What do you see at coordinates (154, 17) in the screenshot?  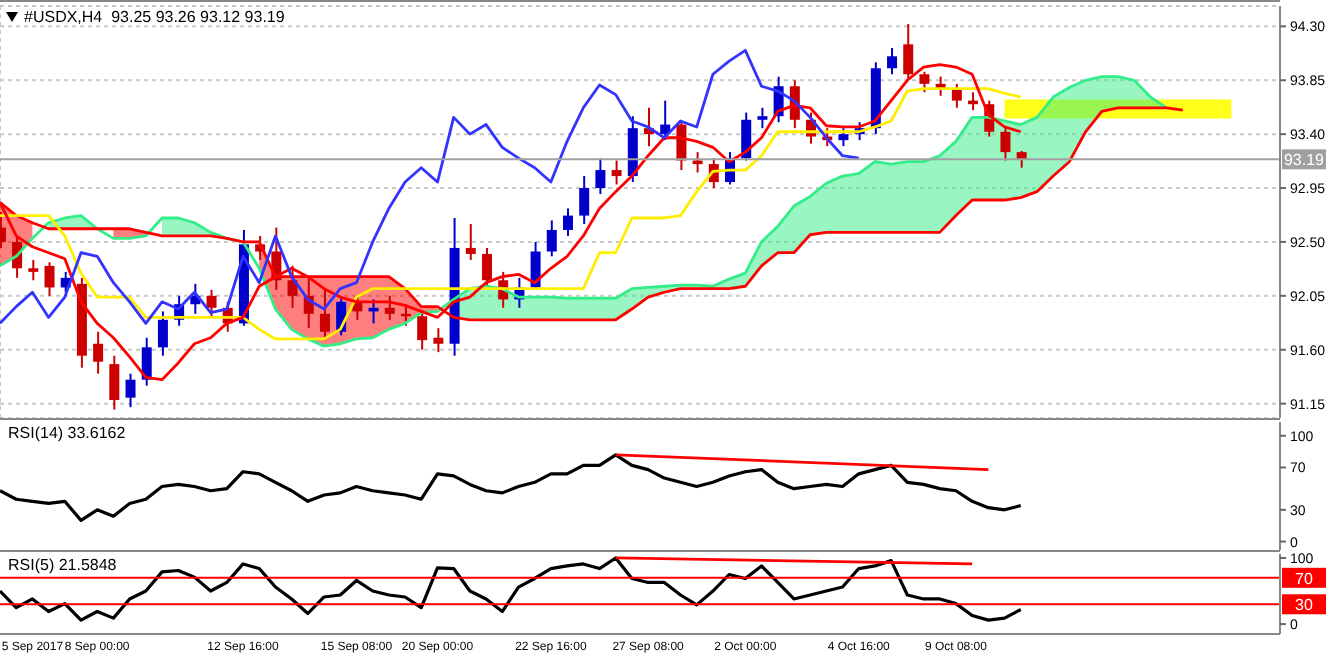 I see `chart-title: #USDX,H4 93.25 93.26 93.12 93.19` at bounding box center [154, 17].